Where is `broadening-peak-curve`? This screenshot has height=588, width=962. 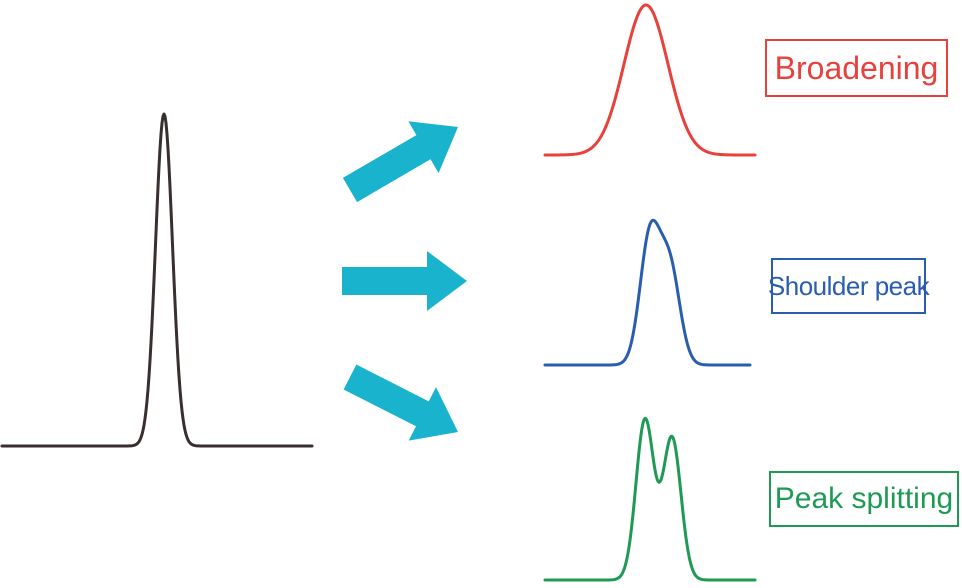 broadening-peak-curve is located at coordinates (650, 80).